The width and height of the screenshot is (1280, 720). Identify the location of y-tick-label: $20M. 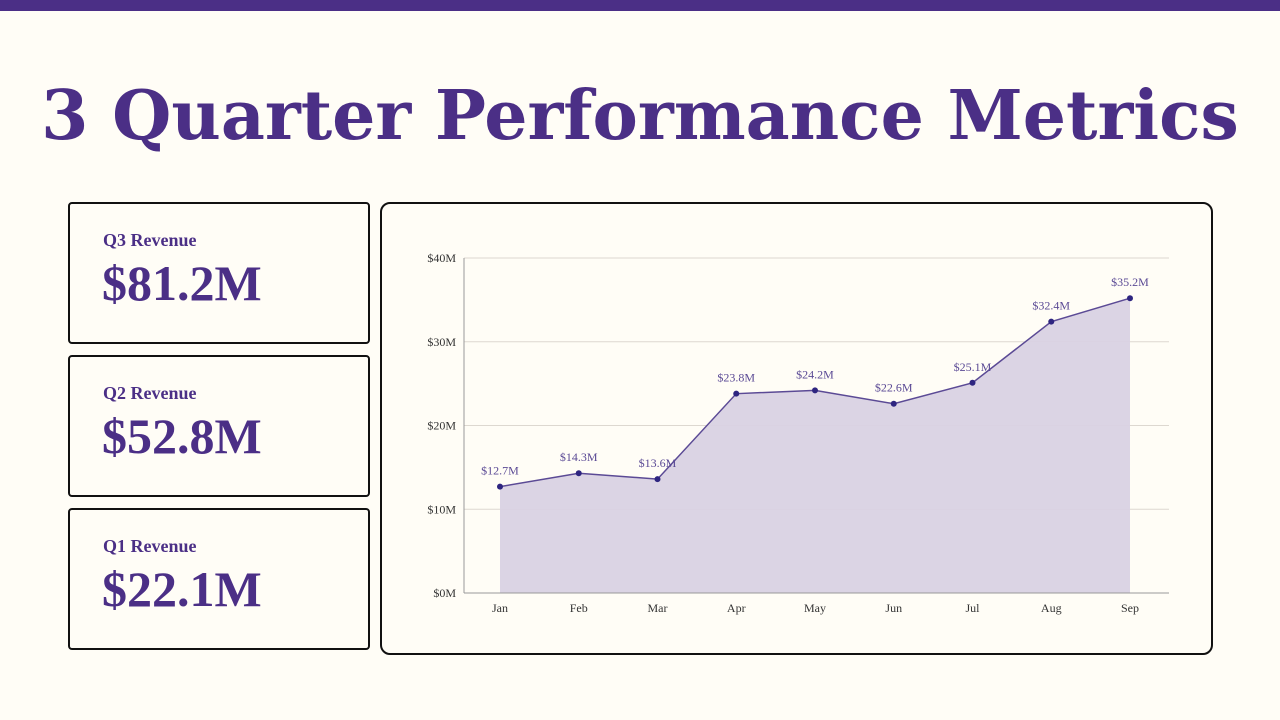
(441, 426).